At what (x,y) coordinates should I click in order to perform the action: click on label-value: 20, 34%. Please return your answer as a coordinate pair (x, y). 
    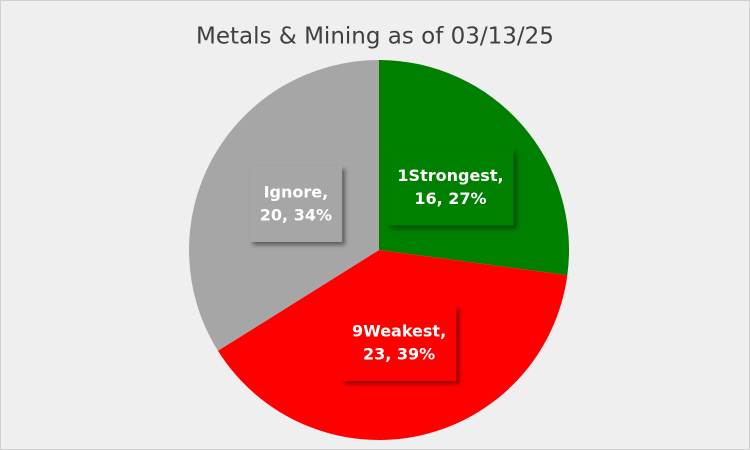
    Looking at the image, I should click on (296, 214).